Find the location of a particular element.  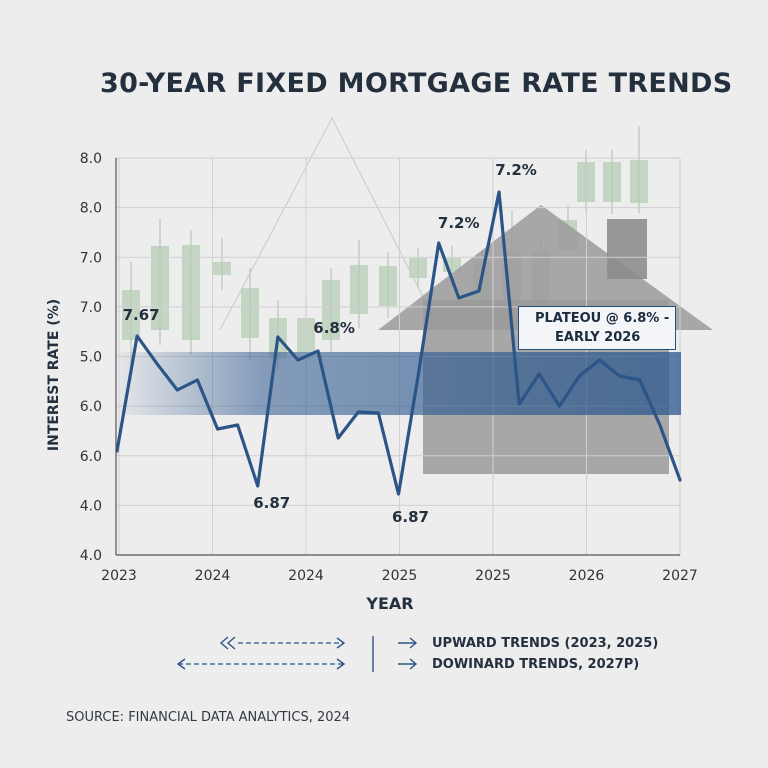

annotation-line-2: EARLY 2026 is located at coordinates (598, 337).